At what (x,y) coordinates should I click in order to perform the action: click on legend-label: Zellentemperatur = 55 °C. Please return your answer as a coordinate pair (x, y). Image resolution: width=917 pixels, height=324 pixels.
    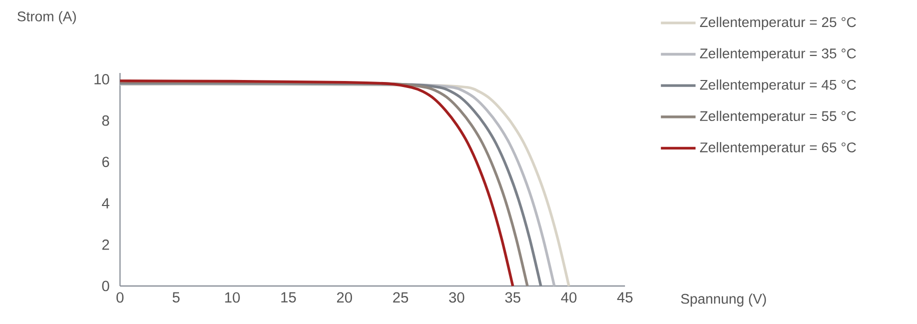
    Looking at the image, I should click on (778, 117).